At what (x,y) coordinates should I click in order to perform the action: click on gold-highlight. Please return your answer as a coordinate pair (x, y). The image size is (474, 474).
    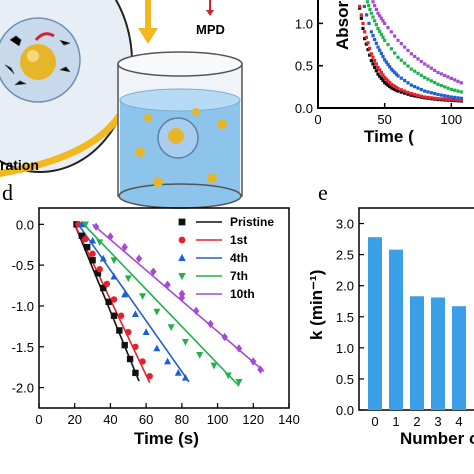
    Looking at the image, I should click on (33, 56).